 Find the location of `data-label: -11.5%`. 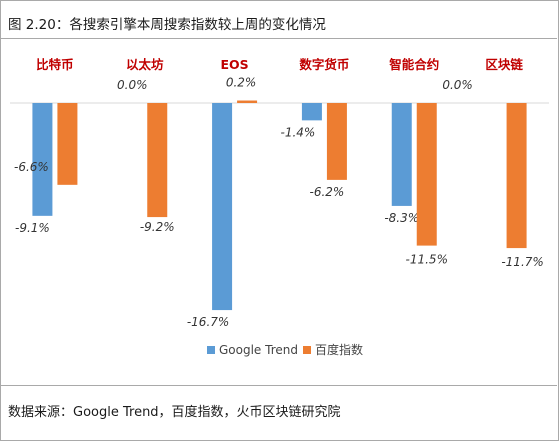

data-label: -11.5% is located at coordinates (427, 260).